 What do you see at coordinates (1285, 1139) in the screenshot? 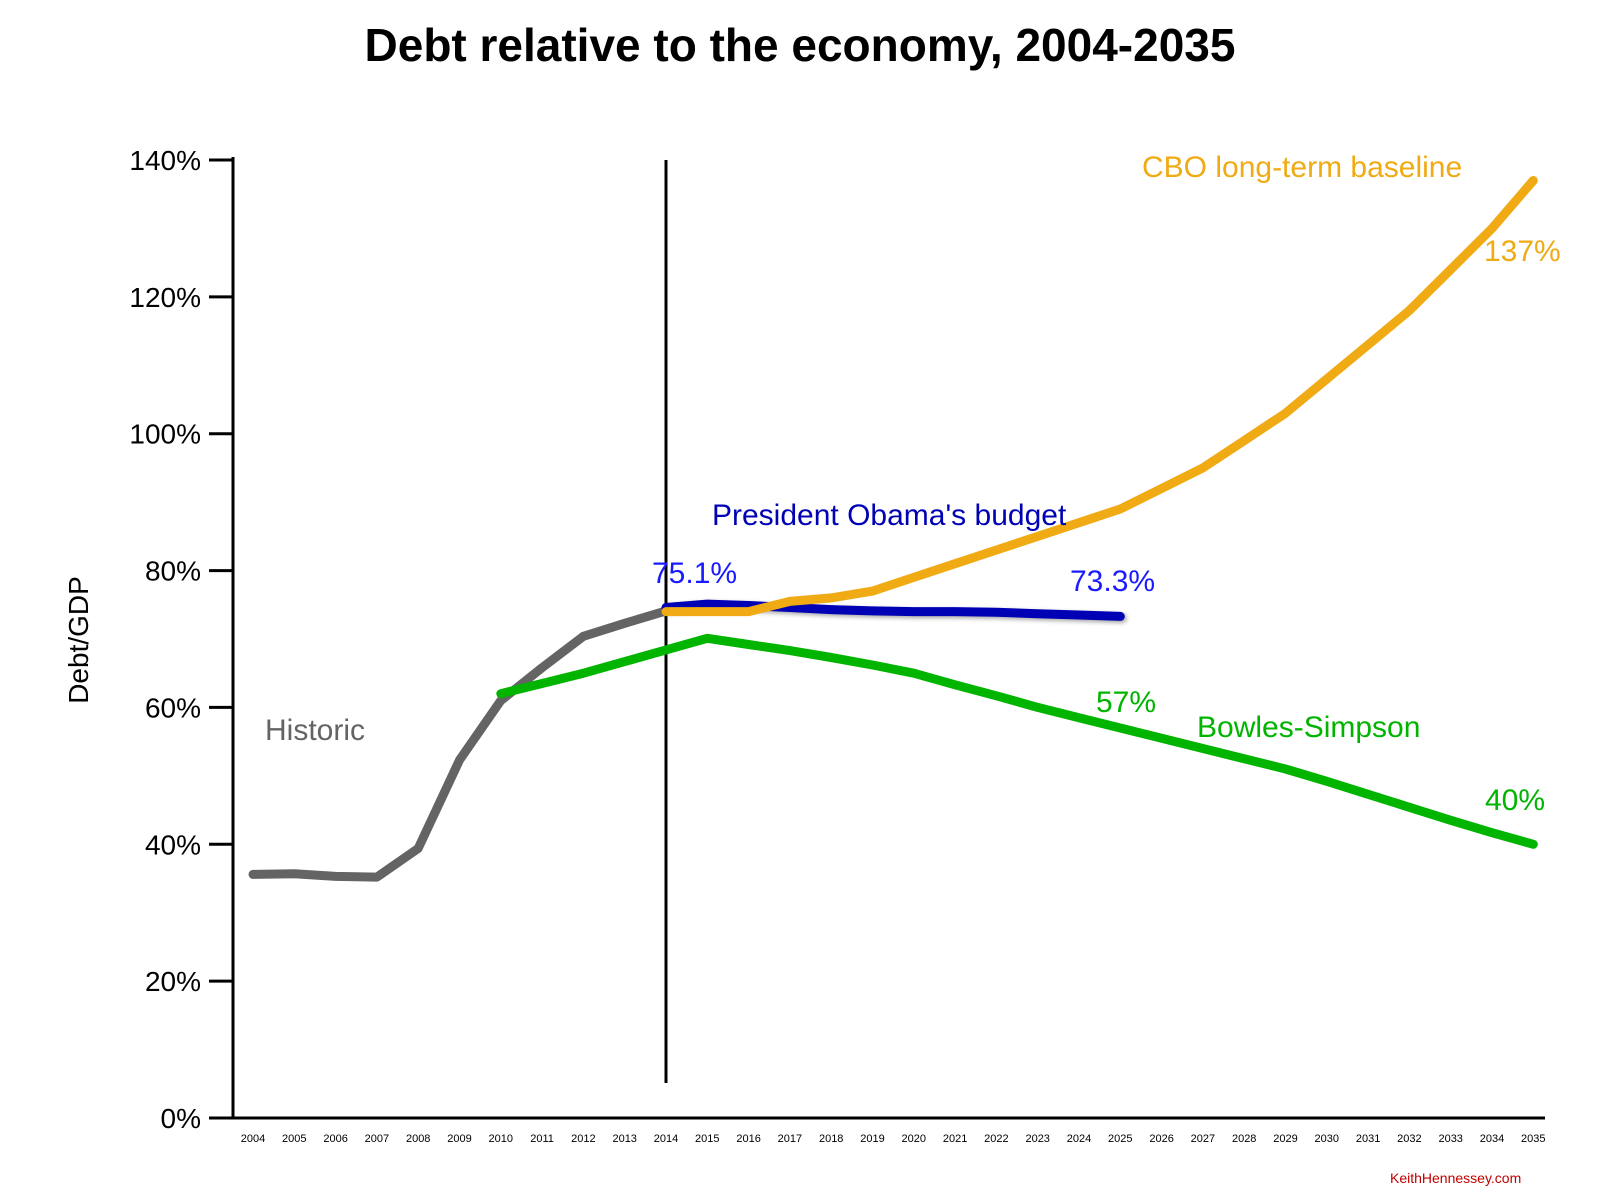
I see `x-tick-label: 2029` at bounding box center [1285, 1139].